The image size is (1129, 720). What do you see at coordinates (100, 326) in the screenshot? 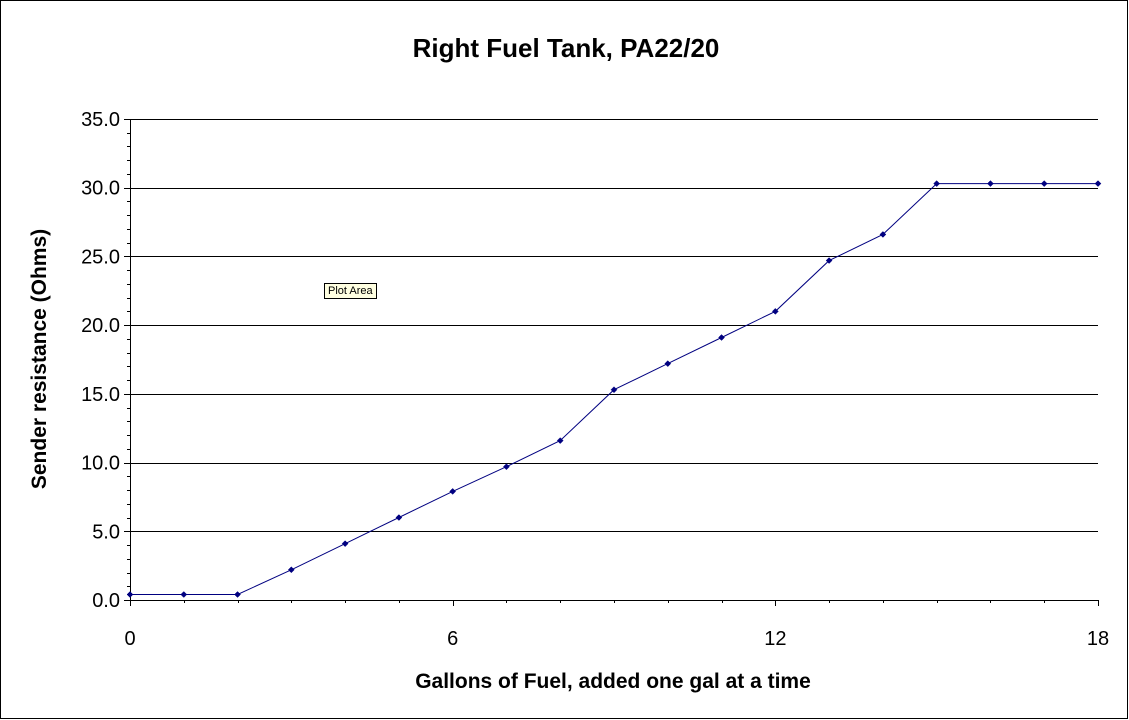
I see `y-tick-label: 20.0` at bounding box center [100, 326].